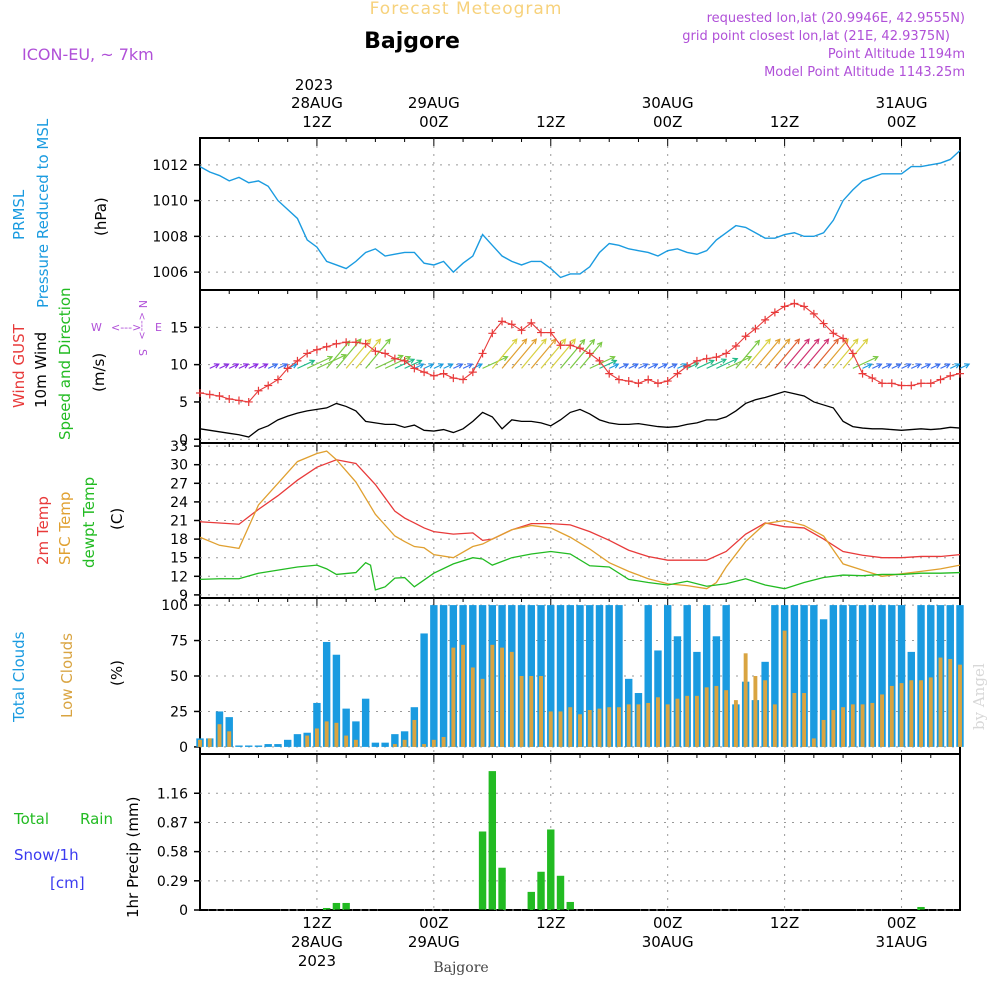  What do you see at coordinates (88, 54) in the screenshot?
I see `model-label: ICON-EU, ~ 7km` at bounding box center [88, 54].